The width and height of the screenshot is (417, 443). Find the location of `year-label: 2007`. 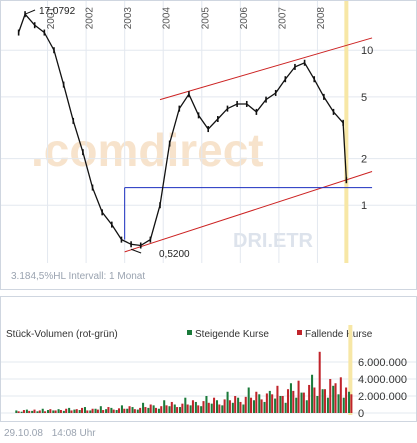

year-label: 2007 is located at coordinates (282, 18).